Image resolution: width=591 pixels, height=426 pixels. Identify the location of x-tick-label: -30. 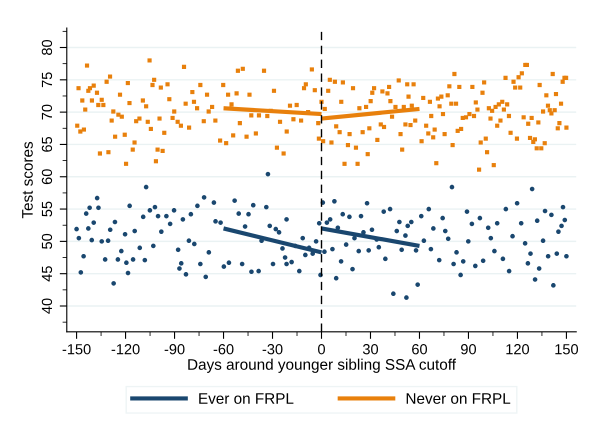
(272, 349).